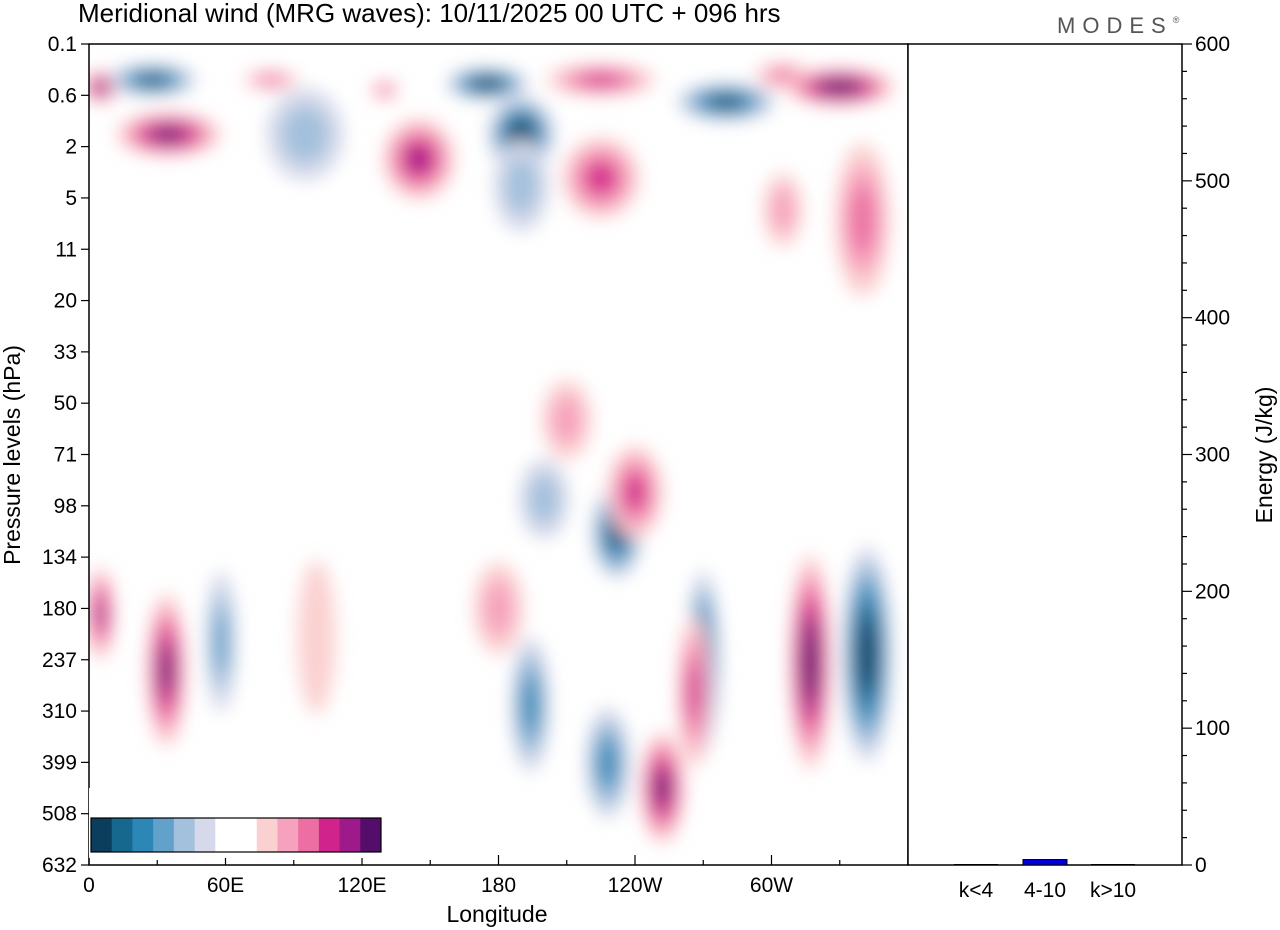 The height and width of the screenshot is (930, 1280). I want to click on colorbar-frame, so click(236, 835).